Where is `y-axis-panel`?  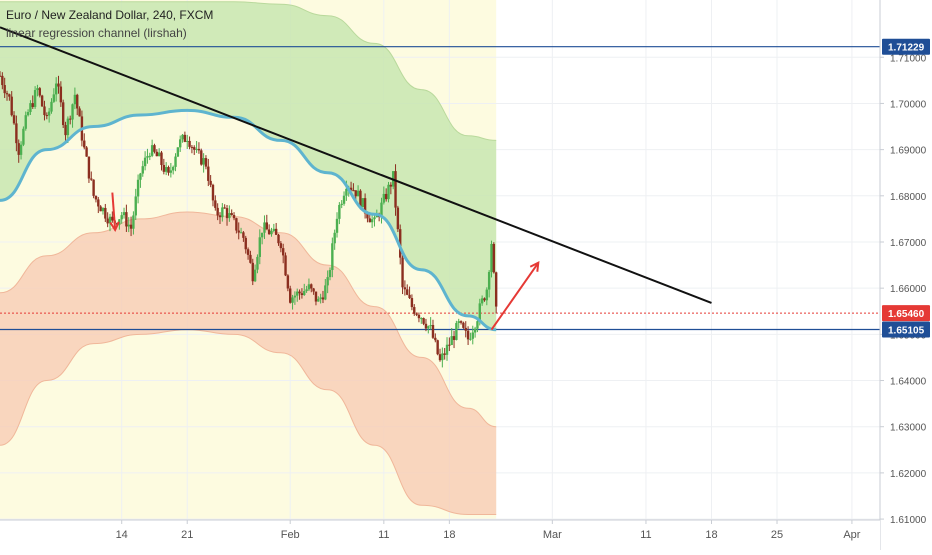 y-axis-panel is located at coordinates (906, 275).